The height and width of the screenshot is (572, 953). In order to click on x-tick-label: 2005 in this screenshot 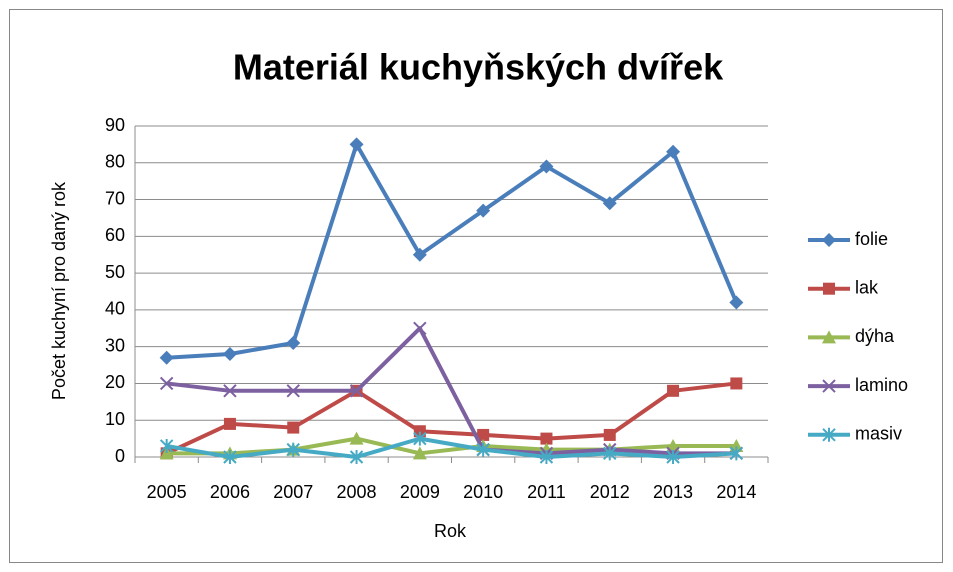, I will do `click(167, 492)`.